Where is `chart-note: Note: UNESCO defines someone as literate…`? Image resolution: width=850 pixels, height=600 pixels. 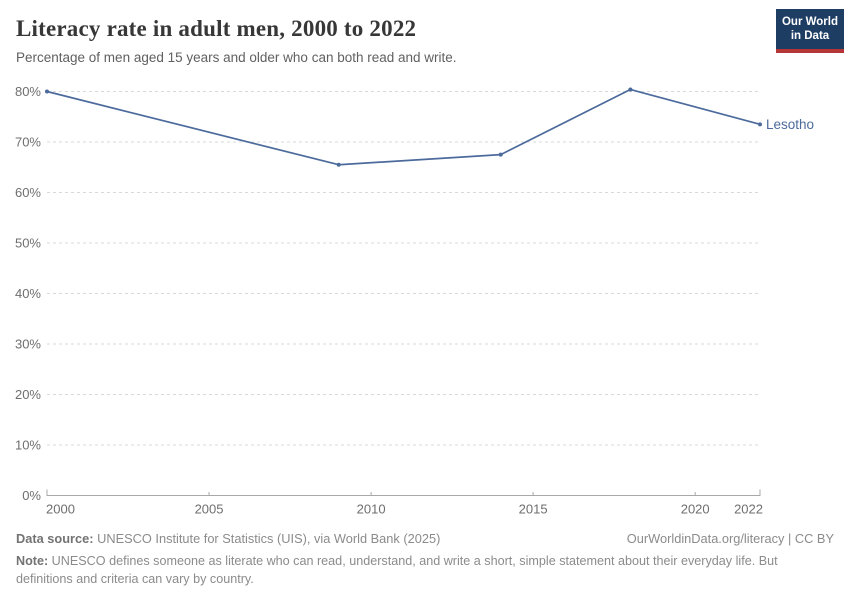 chart-note: Note: UNESCO defines someone as literate… is located at coordinates (422, 570).